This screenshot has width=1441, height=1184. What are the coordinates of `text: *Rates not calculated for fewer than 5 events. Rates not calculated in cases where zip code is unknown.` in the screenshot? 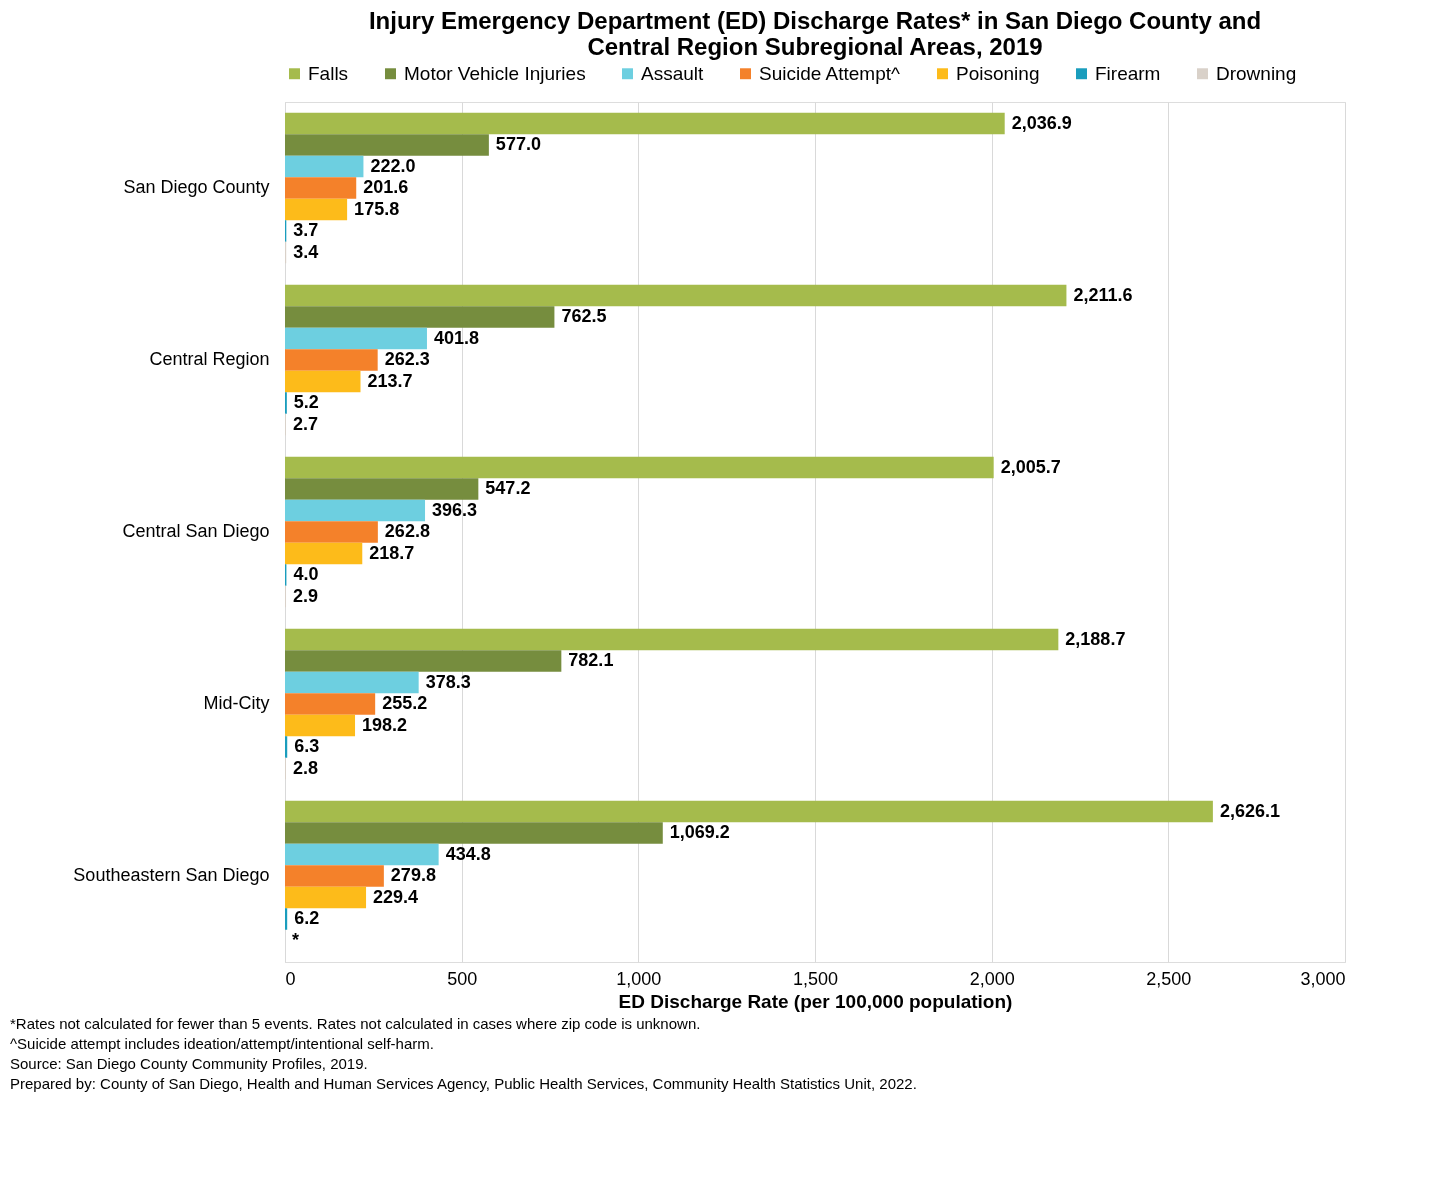 It's located at (355, 1023).